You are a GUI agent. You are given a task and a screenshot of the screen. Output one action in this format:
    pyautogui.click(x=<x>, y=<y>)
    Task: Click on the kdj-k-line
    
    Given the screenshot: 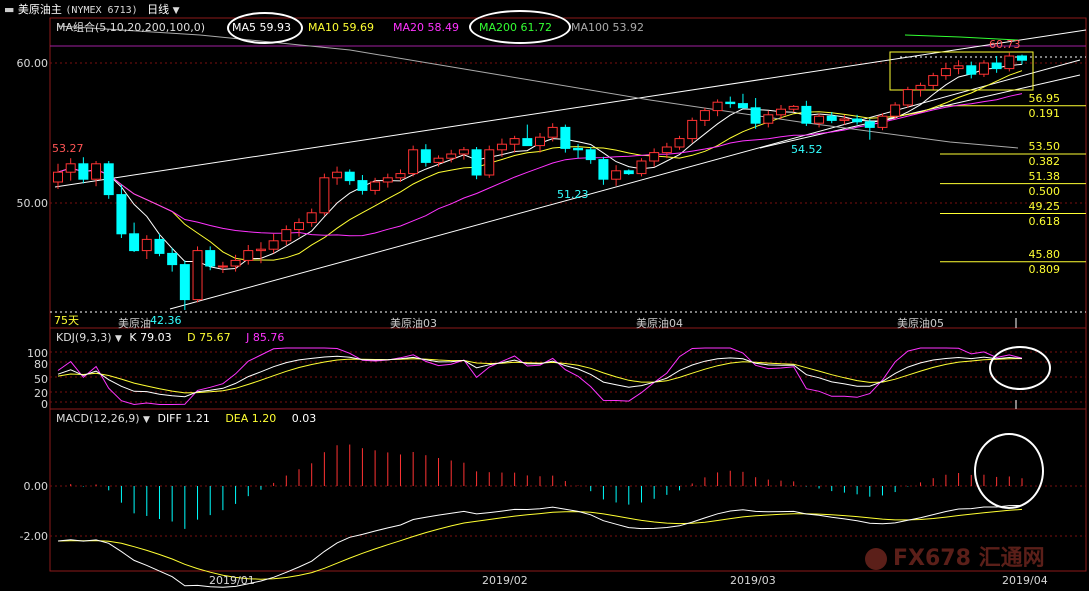 What is the action you would take?
    pyautogui.click(x=540, y=376)
    